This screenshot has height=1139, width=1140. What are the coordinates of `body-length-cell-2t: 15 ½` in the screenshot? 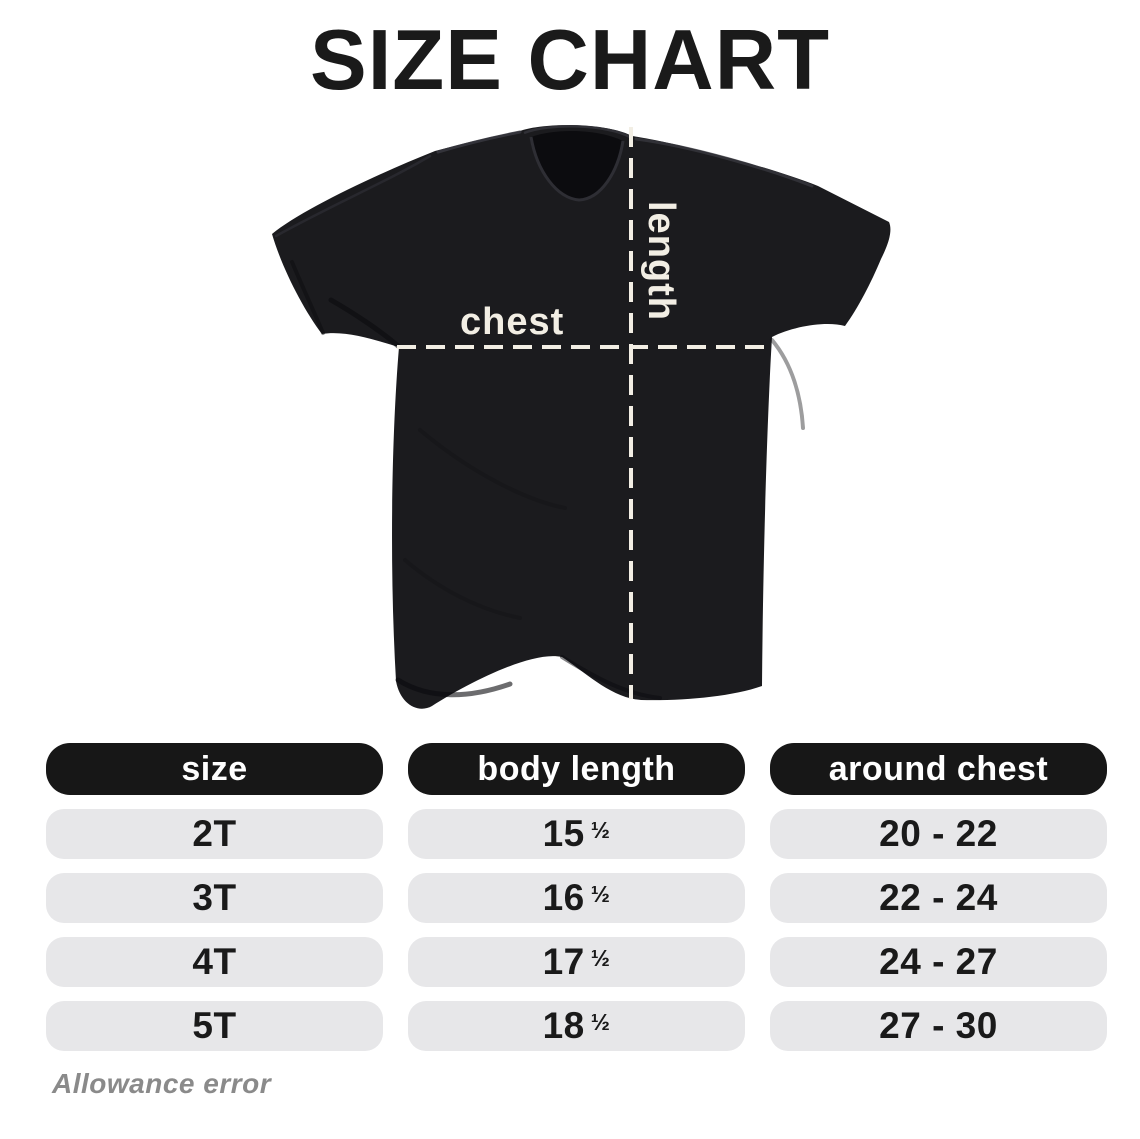 It's located at (576, 834).